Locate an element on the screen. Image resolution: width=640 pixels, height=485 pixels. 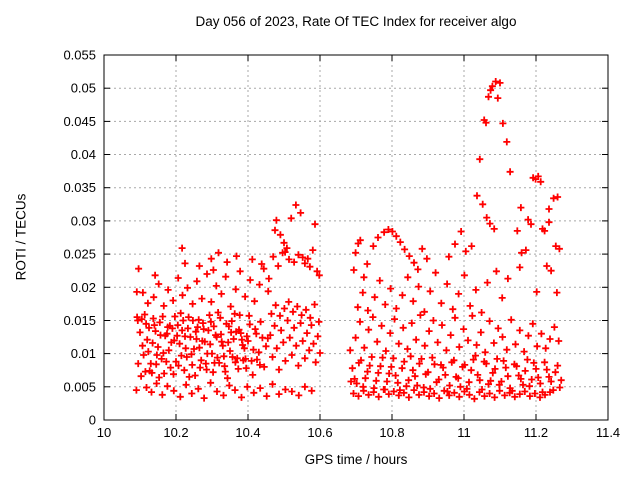
y-tick-label: 0.02 is located at coordinates (83, 287).